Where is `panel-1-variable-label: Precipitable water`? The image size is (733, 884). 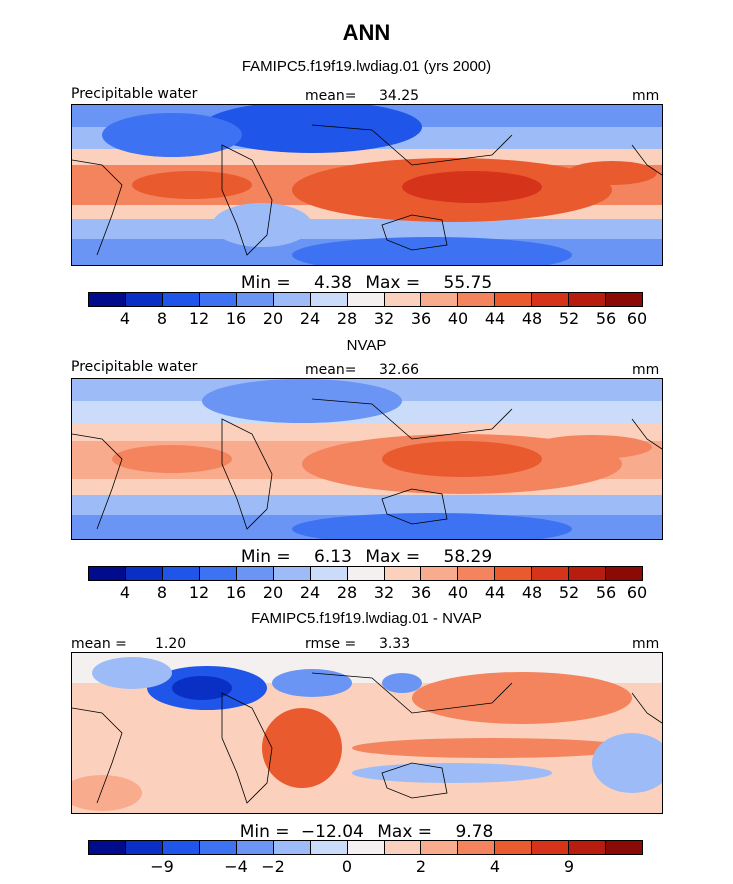 panel-1-variable-label: Precipitable water is located at coordinates (134, 94).